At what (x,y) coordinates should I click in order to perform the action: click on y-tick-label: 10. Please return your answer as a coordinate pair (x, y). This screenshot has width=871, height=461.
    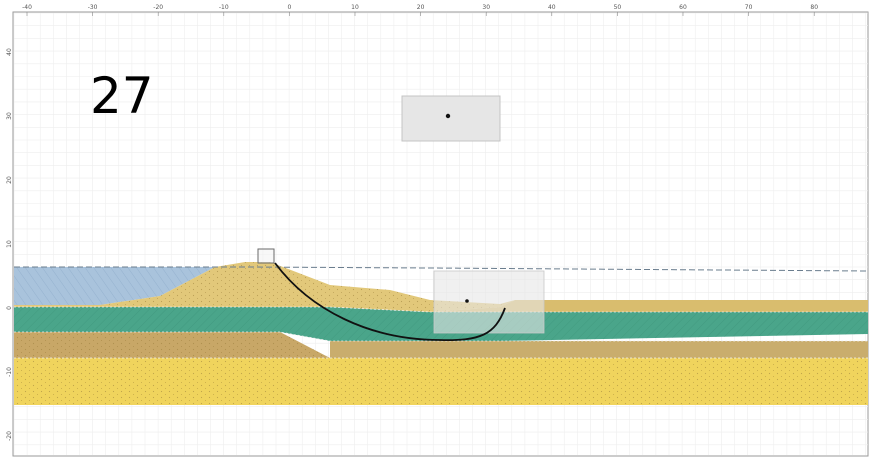
    Looking at the image, I should click on (9, 244).